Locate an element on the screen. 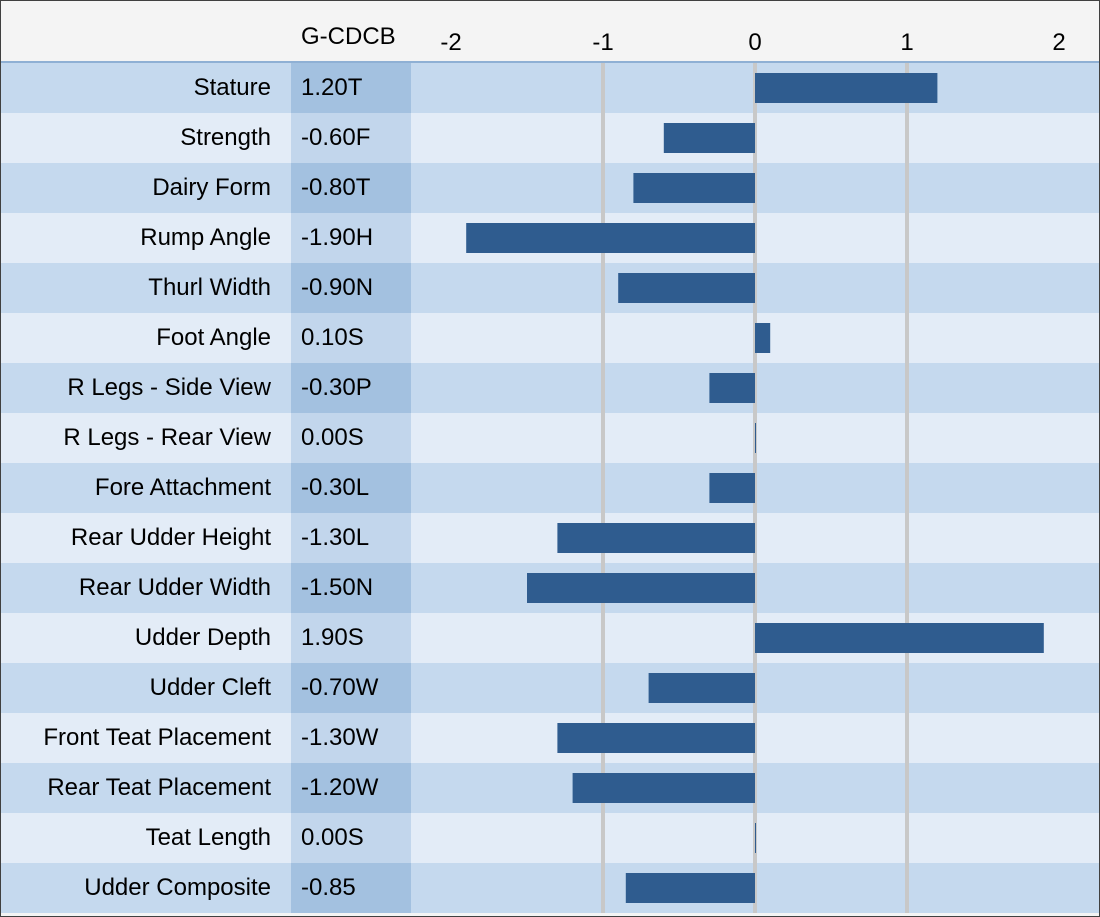  x-tick-label: -1 is located at coordinates (602, 42).